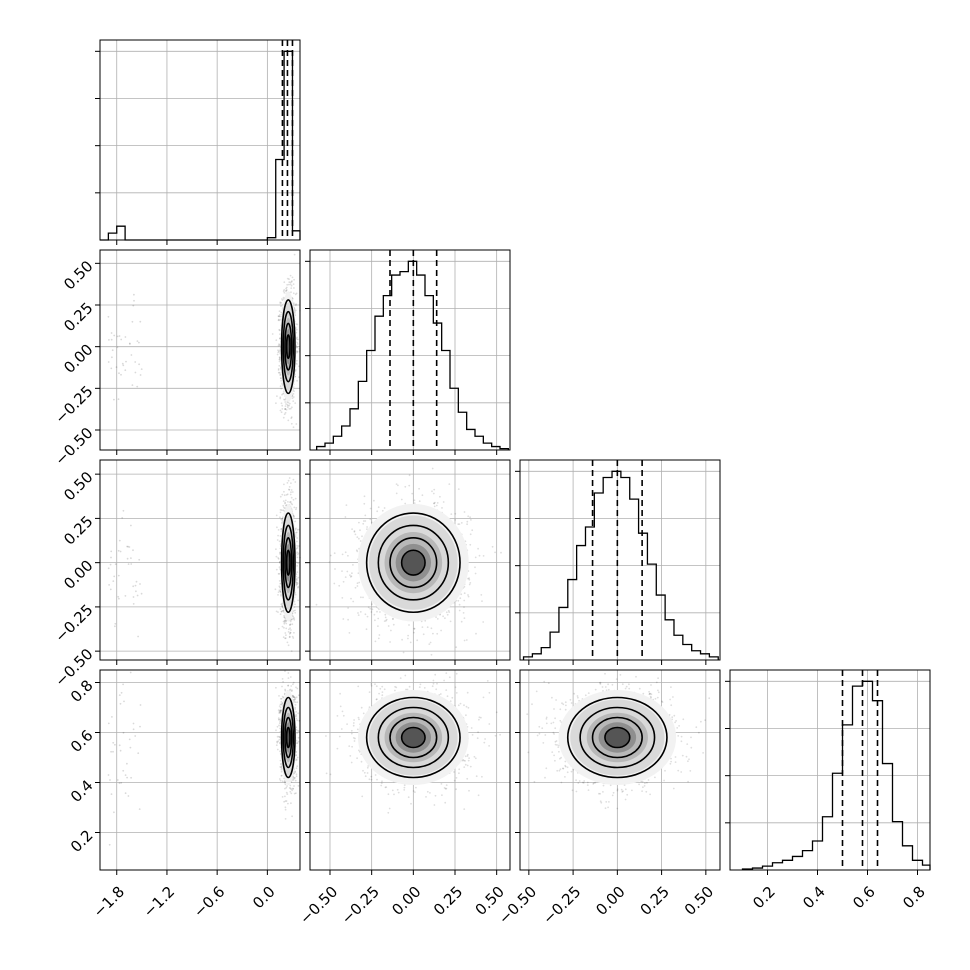  I want to click on histogram-step, so click(620, 565).